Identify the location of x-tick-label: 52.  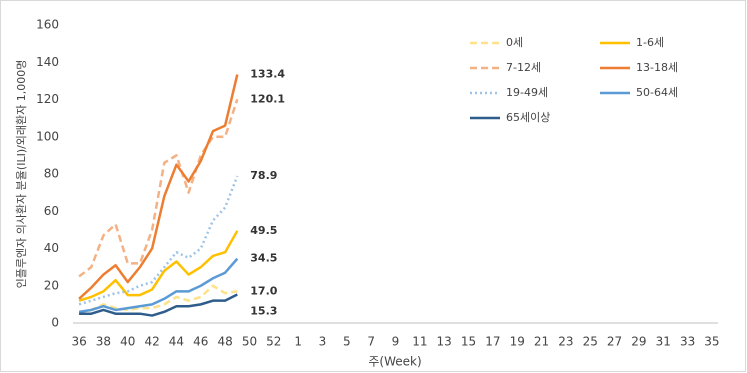
(273, 342).